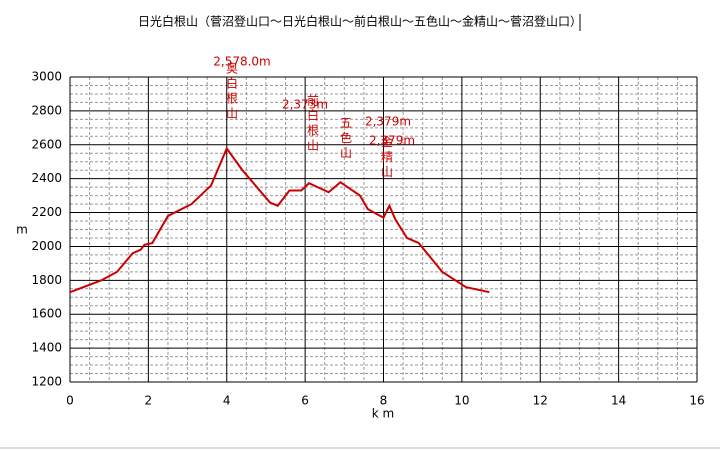  Describe the element at coordinates (387, 157) in the screenshot. I see `peak-name: 金精山` at that location.